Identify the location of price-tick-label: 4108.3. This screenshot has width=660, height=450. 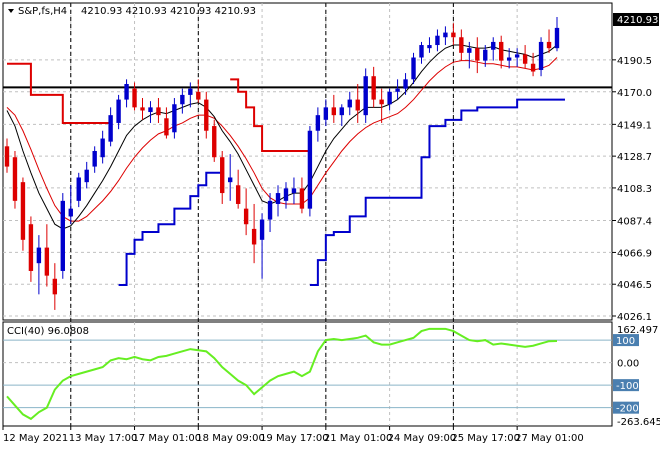
(634, 189).